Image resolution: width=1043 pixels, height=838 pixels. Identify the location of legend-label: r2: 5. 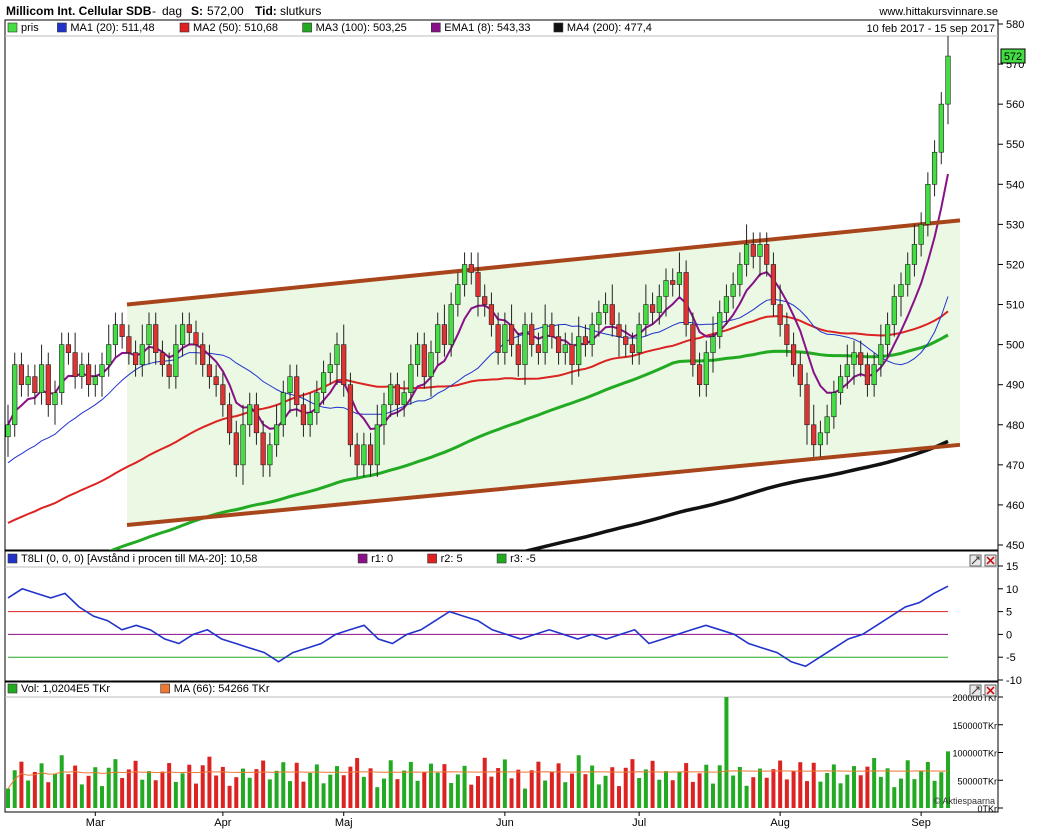
(452, 559).